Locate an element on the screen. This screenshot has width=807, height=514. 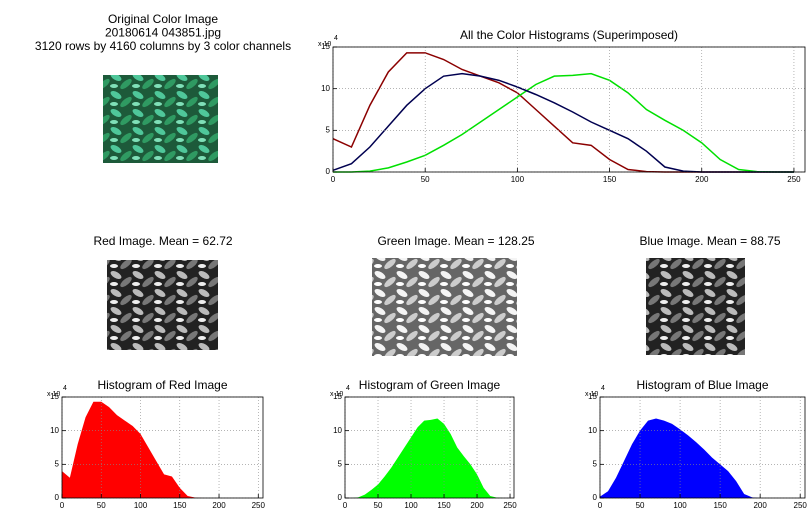
image-title: Blue Image. Mean = 88.75 is located at coordinates (709, 241).